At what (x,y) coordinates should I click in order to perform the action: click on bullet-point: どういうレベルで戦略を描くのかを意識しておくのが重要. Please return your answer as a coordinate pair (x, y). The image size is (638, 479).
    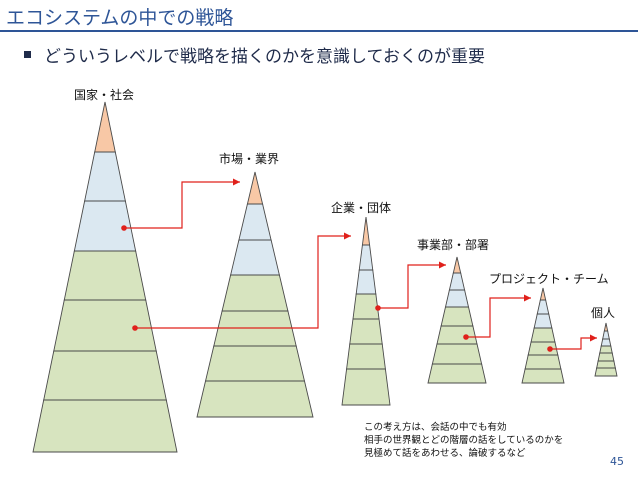
    Looking at the image, I should click on (254, 54).